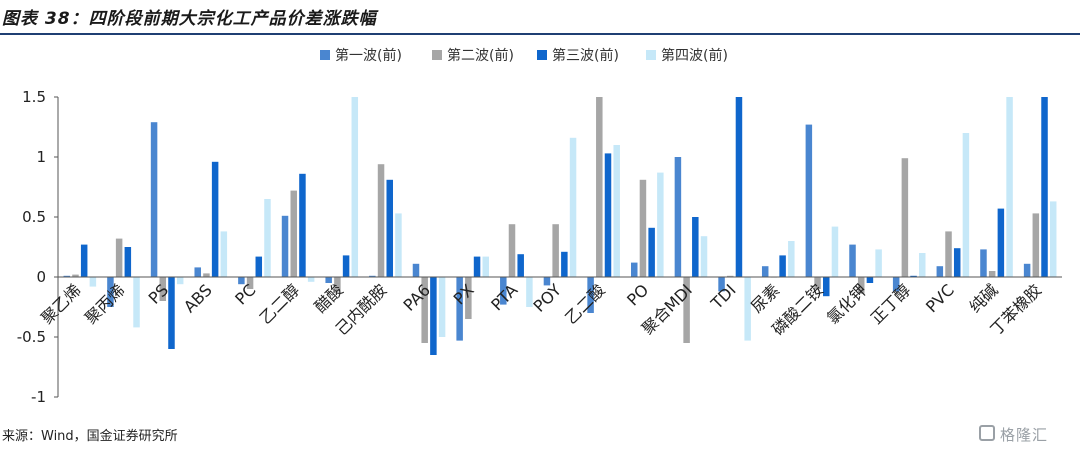  I want to click on x-tick-label: 尿素, so click(765, 298).